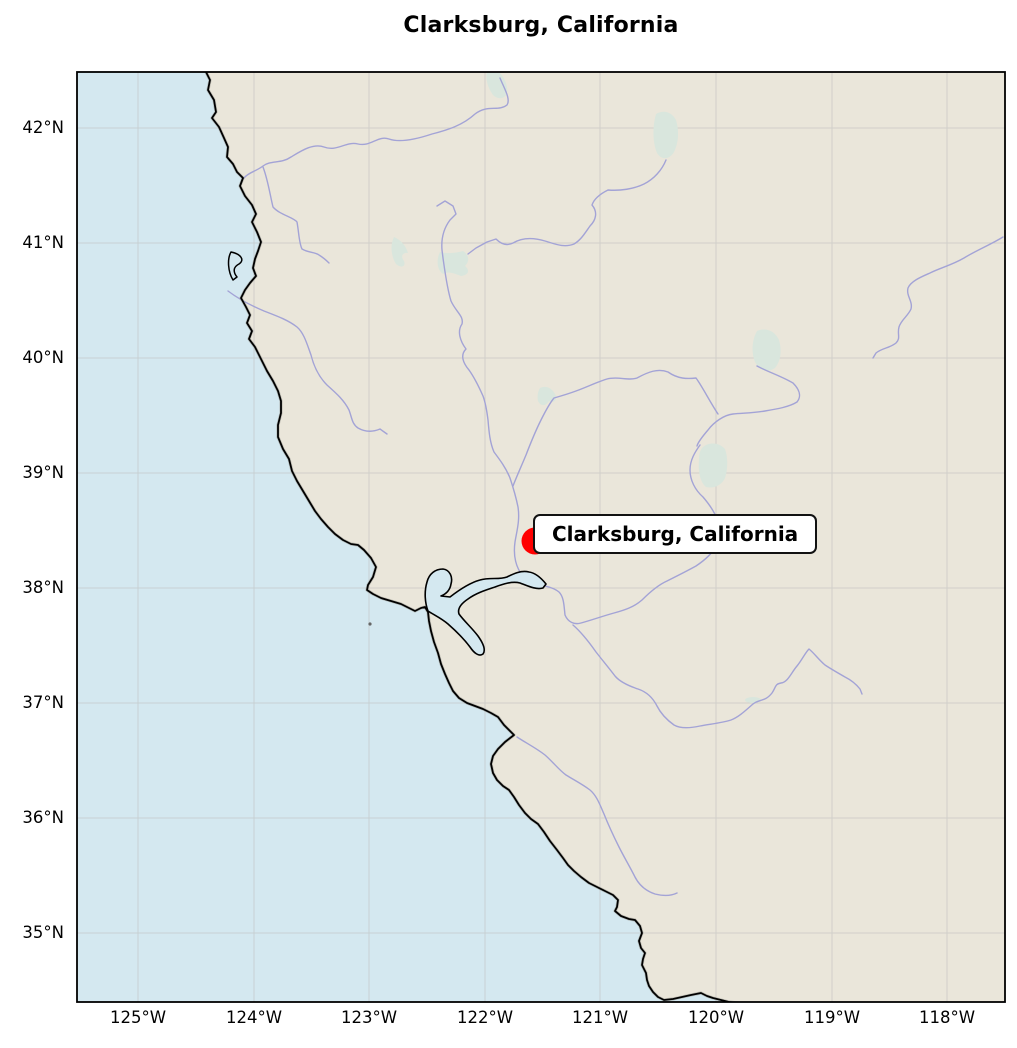 Image resolution: width=1017 pixels, height=1048 pixels. What do you see at coordinates (307, 362) in the screenshot?
I see `river-eel` at bounding box center [307, 362].